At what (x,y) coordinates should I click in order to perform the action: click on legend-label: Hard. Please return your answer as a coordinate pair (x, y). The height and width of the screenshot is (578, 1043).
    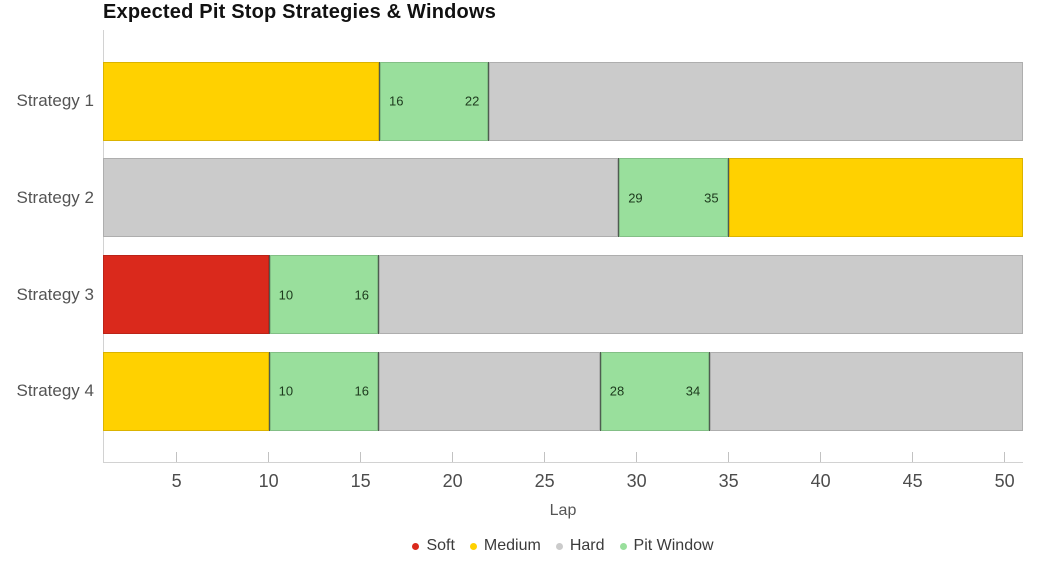
    Looking at the image, I should click on (587, 545).